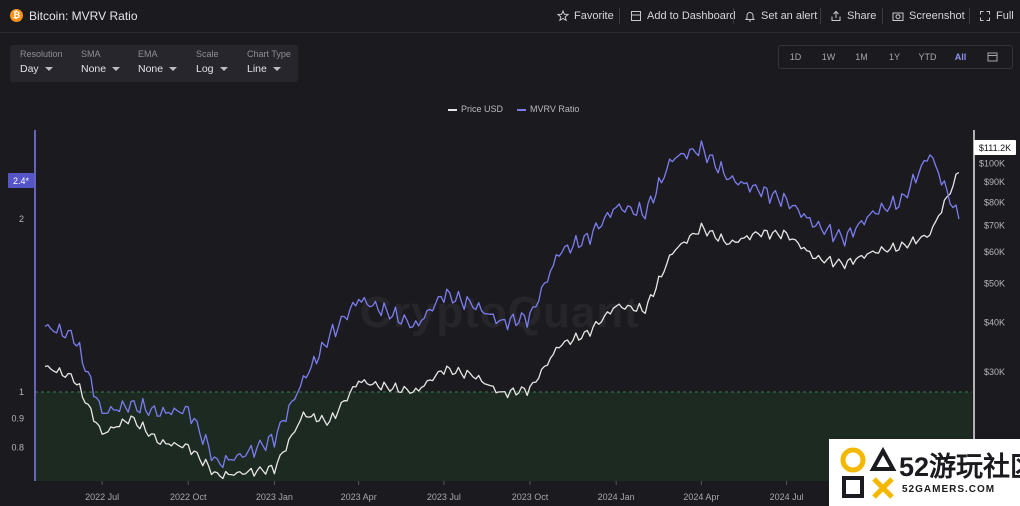 Image resolution: width=1020 pixels, height=506 pixels. I want to click on camera-icon, so click(898, 16).